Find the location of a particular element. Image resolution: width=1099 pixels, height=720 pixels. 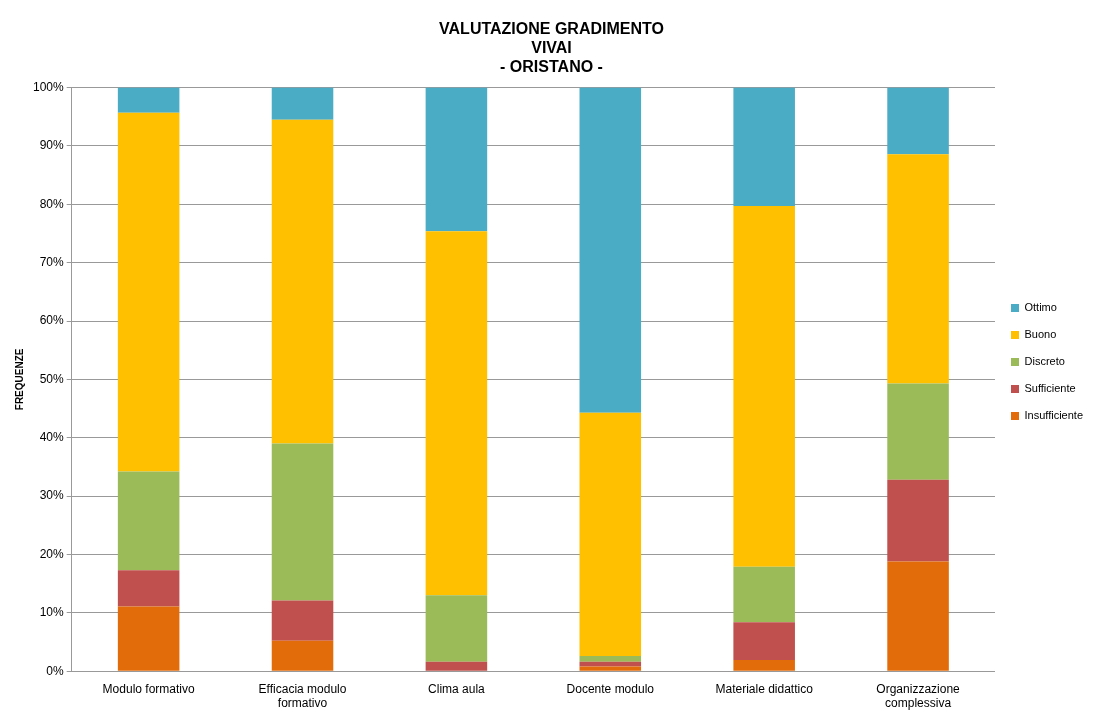

legend-label: Buono is located at coordinates (1040, 334).